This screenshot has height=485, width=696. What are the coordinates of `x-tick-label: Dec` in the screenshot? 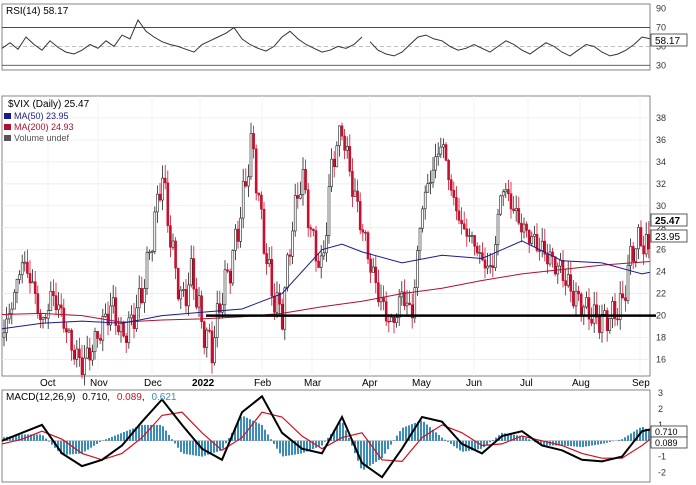 It's located at (153, 383).